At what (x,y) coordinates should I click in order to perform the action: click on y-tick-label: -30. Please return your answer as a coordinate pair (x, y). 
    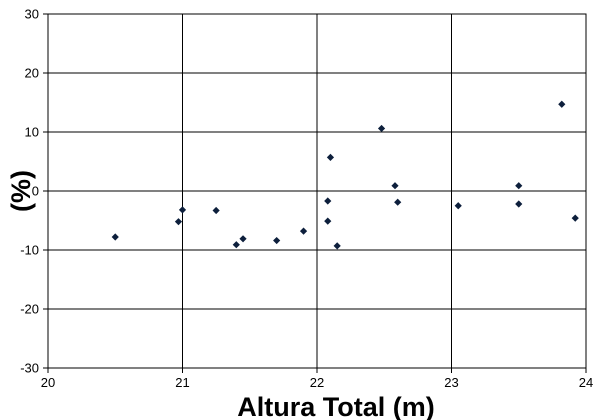
    Looking at the image, I should click on (29, 368).